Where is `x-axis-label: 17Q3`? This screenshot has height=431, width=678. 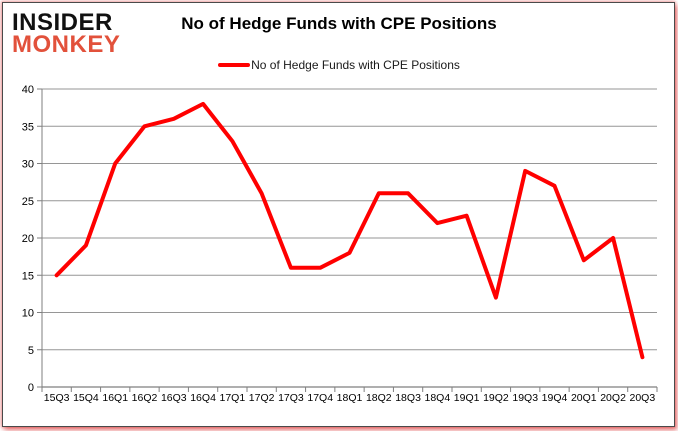 x-axis-label: 17Q3 is located at coordinates (291, 398).